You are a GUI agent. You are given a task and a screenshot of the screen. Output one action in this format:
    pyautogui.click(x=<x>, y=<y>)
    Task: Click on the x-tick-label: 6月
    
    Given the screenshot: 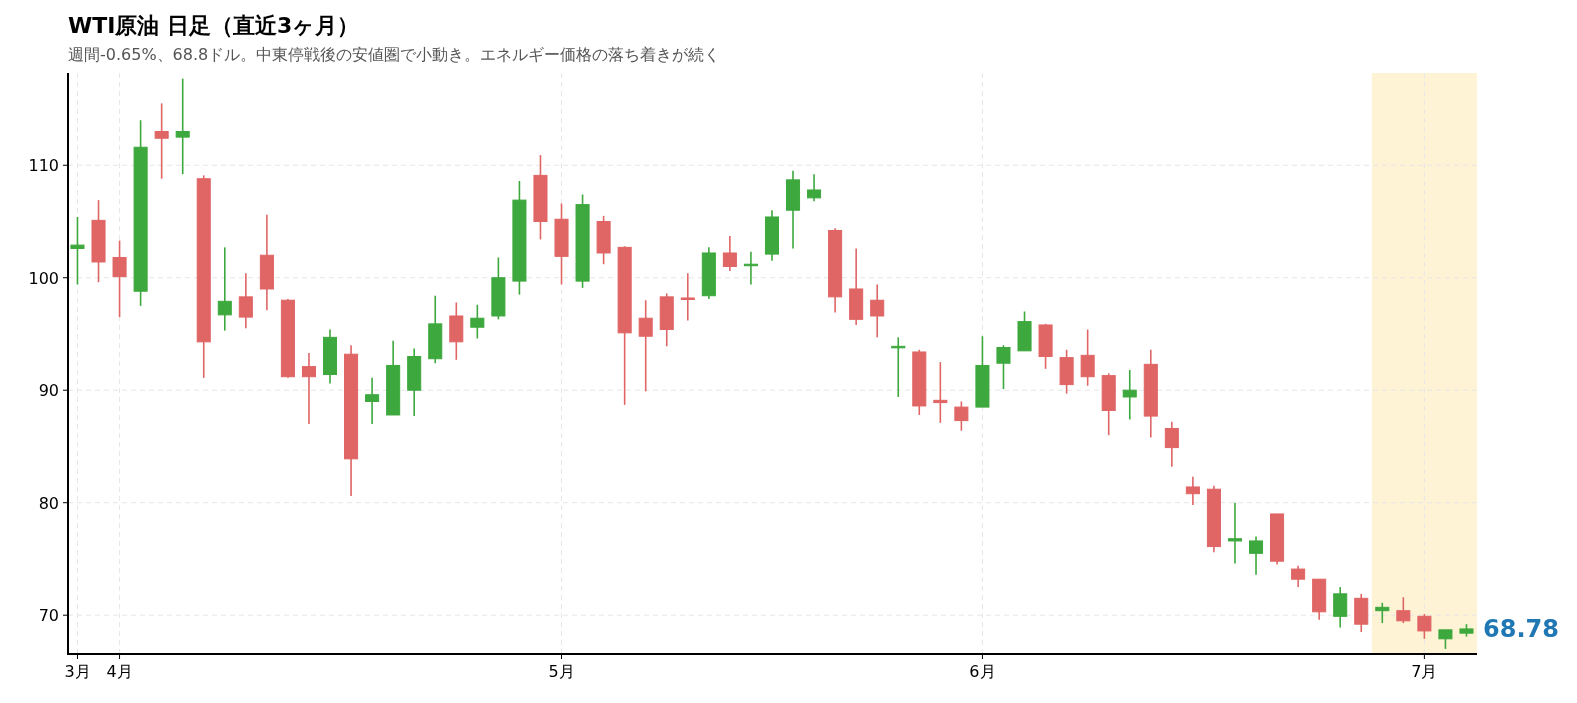 What is the action you would take?
    pyautogui.click(x=982, y=671)
    